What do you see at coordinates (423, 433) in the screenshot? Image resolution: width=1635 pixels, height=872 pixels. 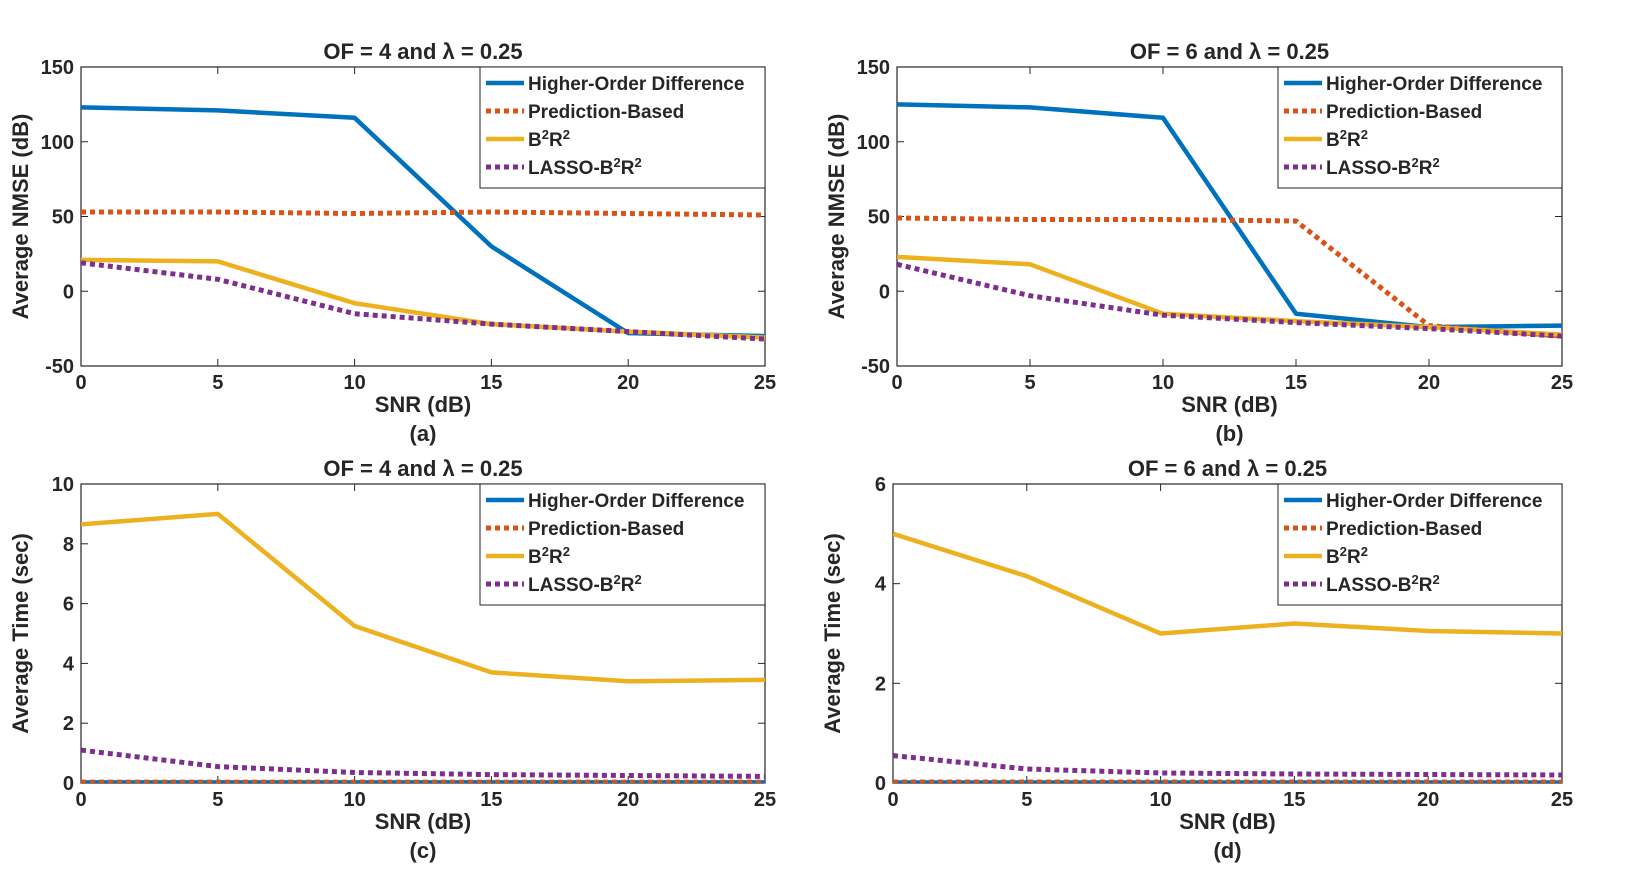 I see `panel-caption: (a)` at bounding box center [423, 433].